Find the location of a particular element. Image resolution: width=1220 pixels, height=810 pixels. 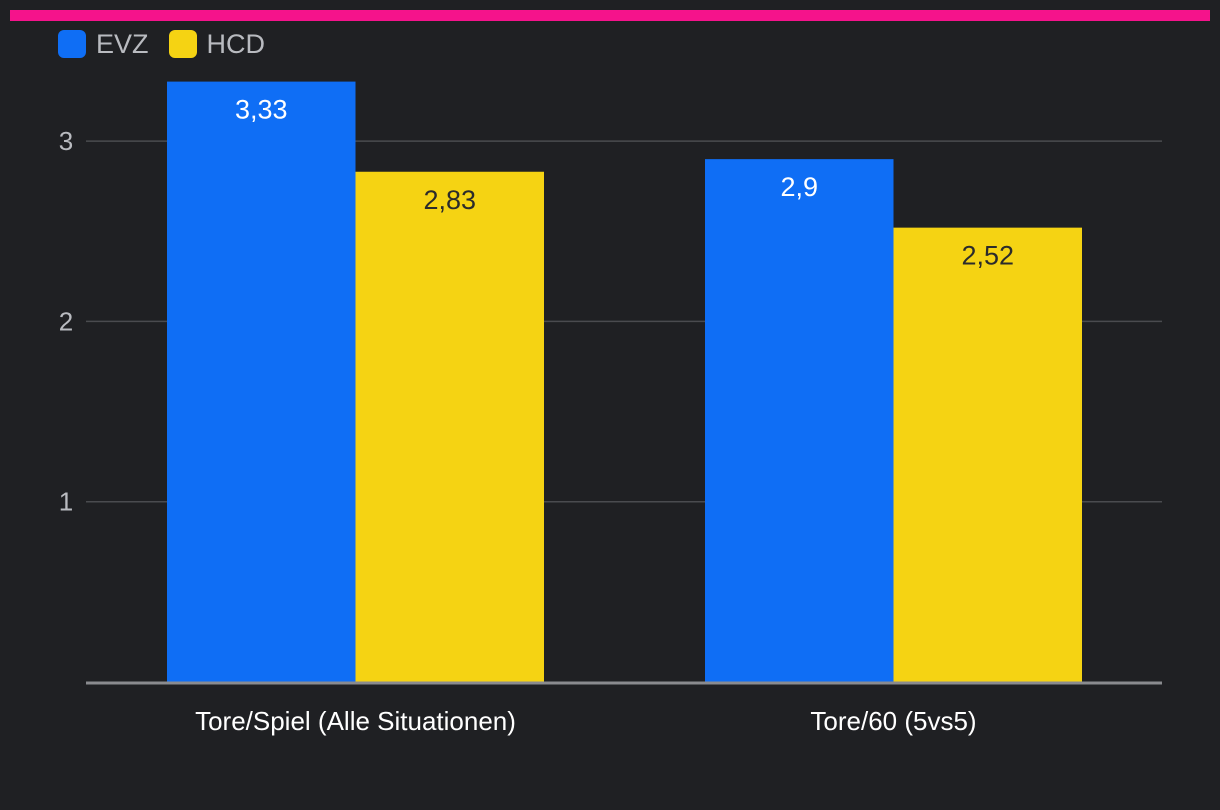

legend-swatch-evz is located at coordinates (72, 44).